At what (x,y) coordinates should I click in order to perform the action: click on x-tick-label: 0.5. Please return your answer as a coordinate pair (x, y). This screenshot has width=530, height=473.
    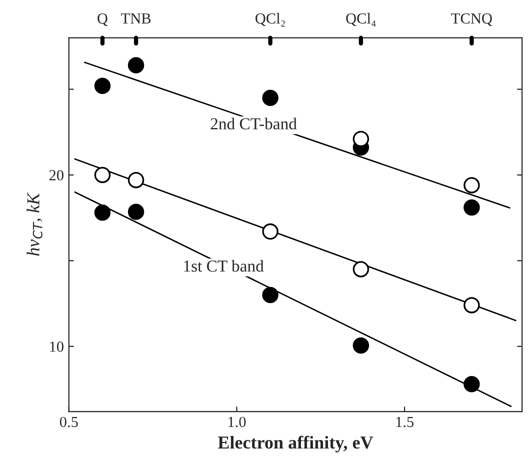
    Looking at the image, I should click on (69, 422).